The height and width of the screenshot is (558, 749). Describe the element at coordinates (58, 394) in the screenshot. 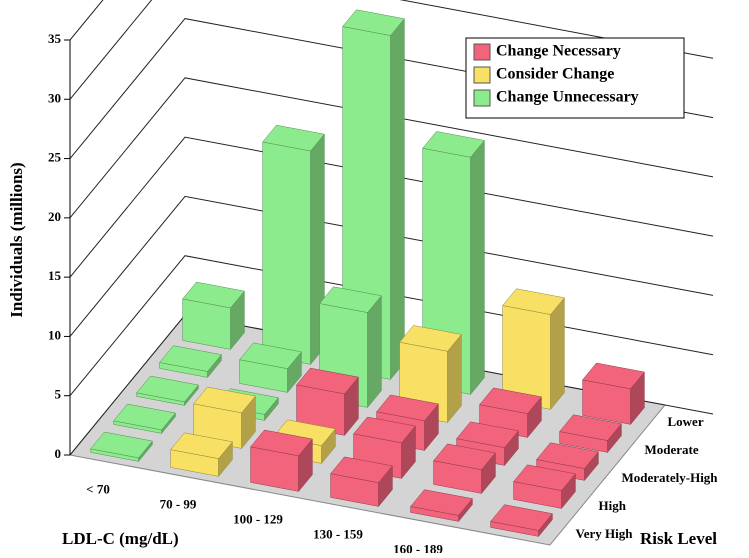

I see `y-tick-label: 5` at that location.